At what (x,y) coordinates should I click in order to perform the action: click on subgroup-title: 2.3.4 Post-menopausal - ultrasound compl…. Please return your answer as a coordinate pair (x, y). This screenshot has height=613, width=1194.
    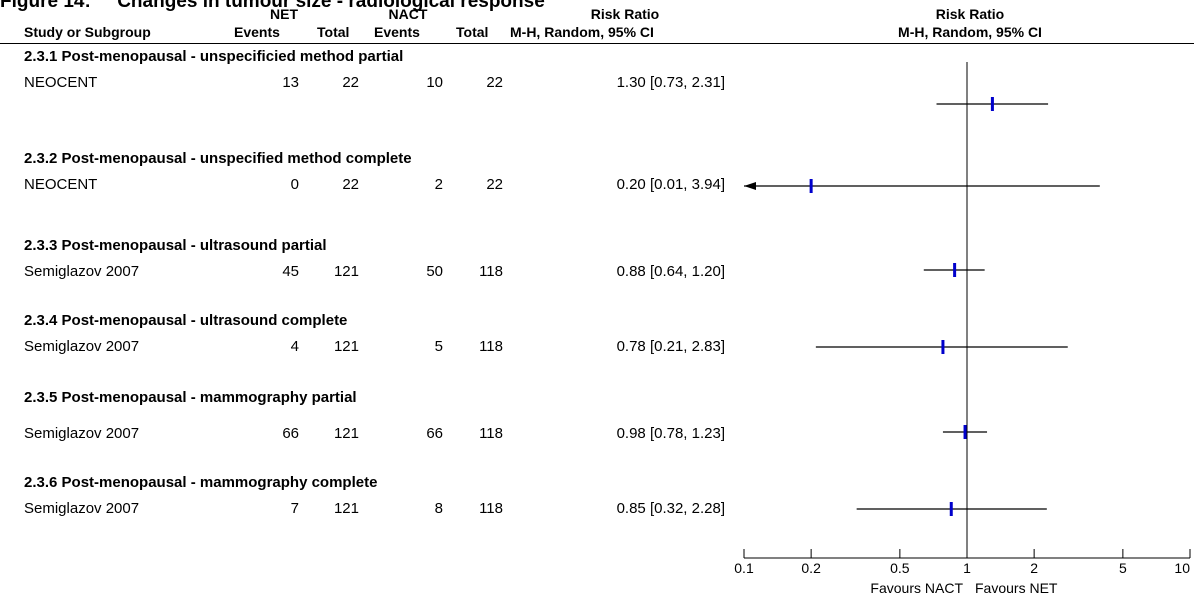
    Looking at the image, I should click on (186, 320).